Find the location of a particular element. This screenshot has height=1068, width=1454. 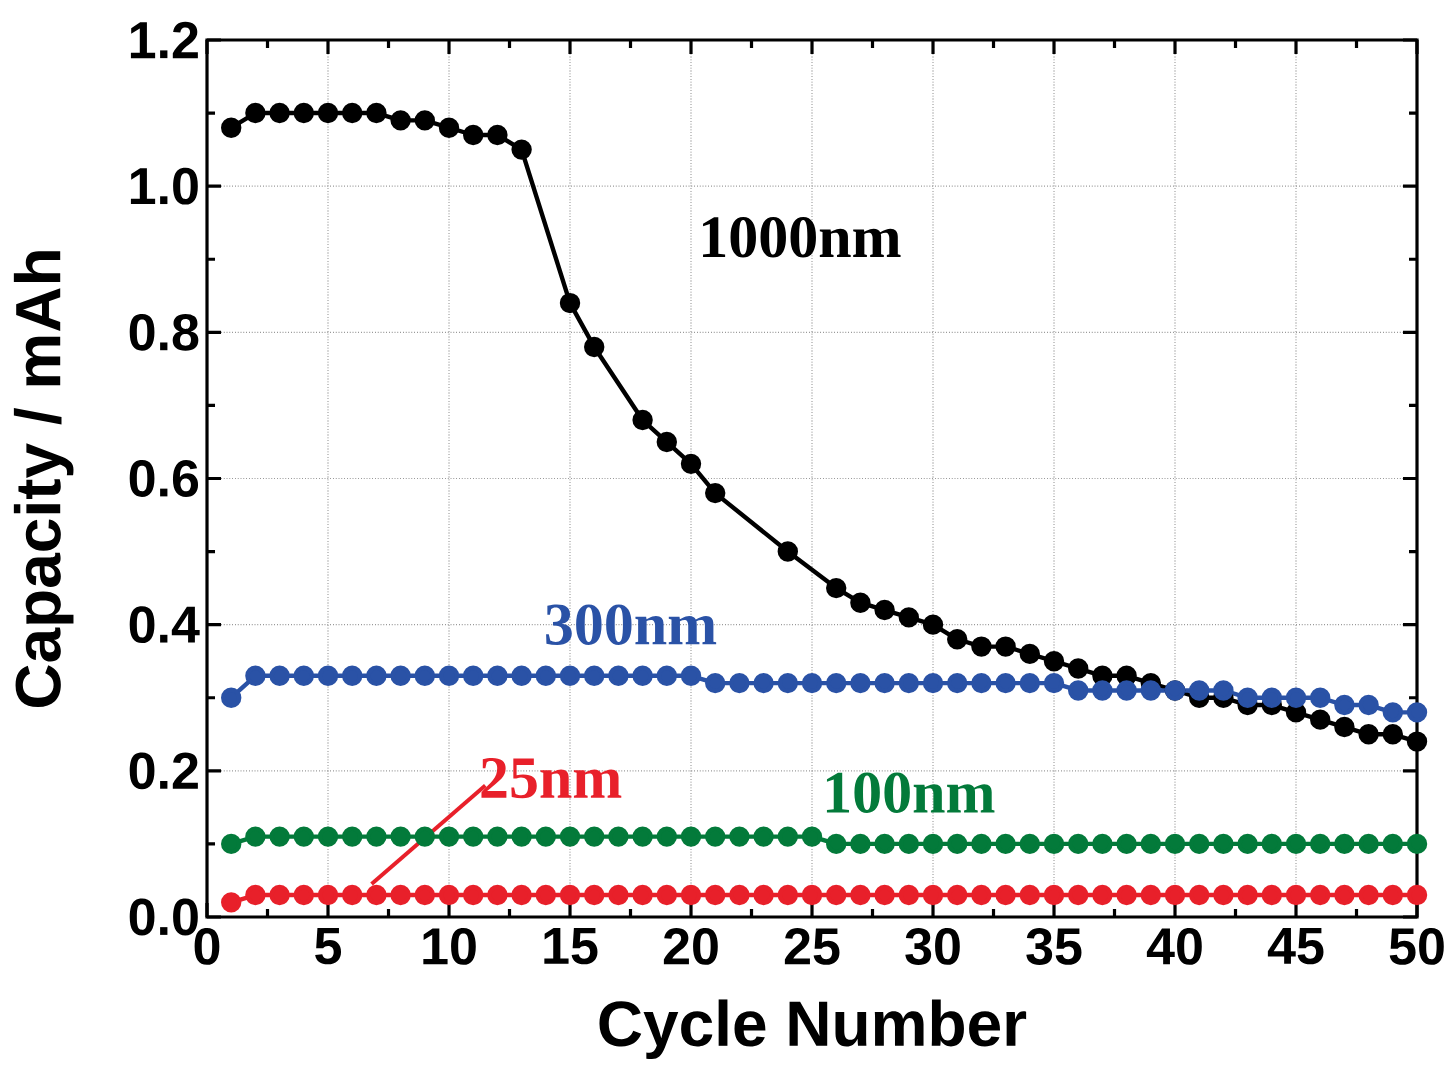

x-tick-label: 35 is located at coordinates (1054, 946).